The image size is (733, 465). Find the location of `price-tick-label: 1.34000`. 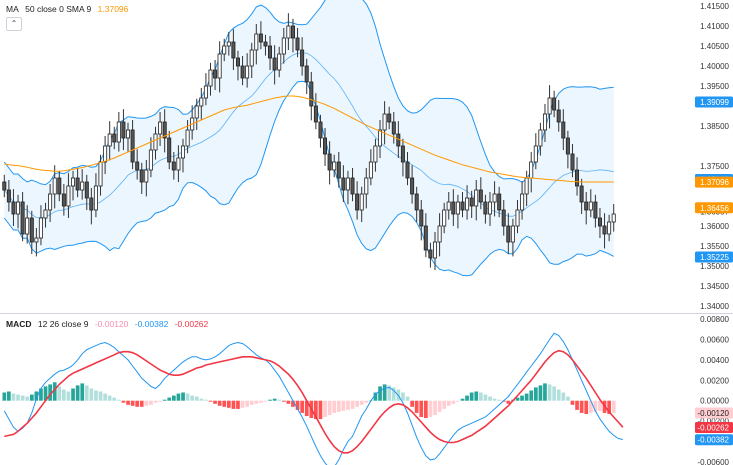

price-tick-label: 1.34000 is located at coordinates (714, 306).